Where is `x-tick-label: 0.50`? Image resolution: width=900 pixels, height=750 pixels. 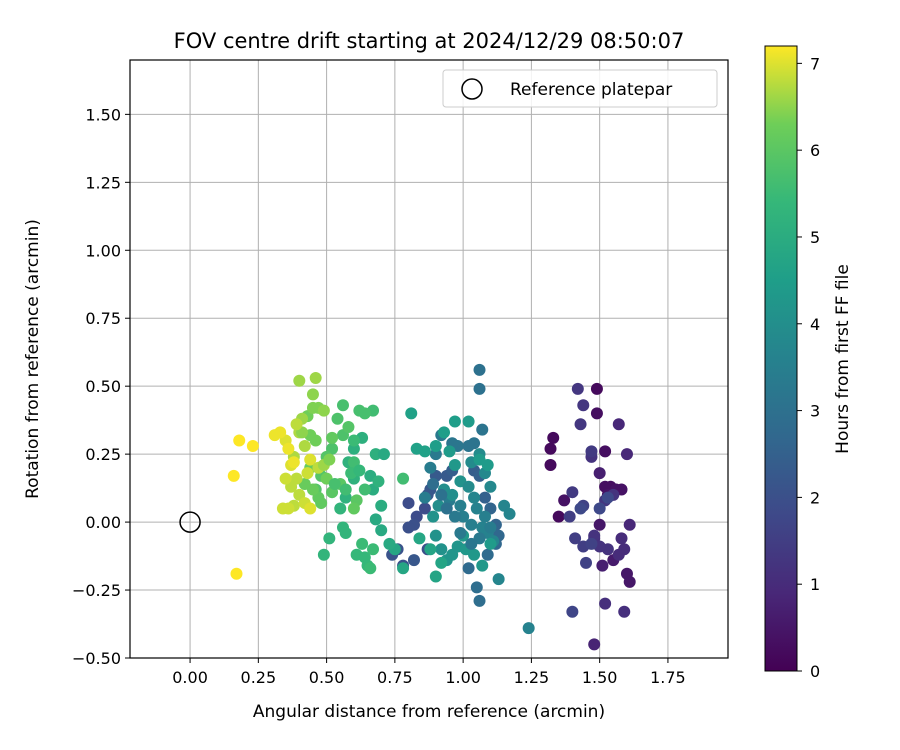 x-tick-label: 0.50 is located at coordinates (327, 677).